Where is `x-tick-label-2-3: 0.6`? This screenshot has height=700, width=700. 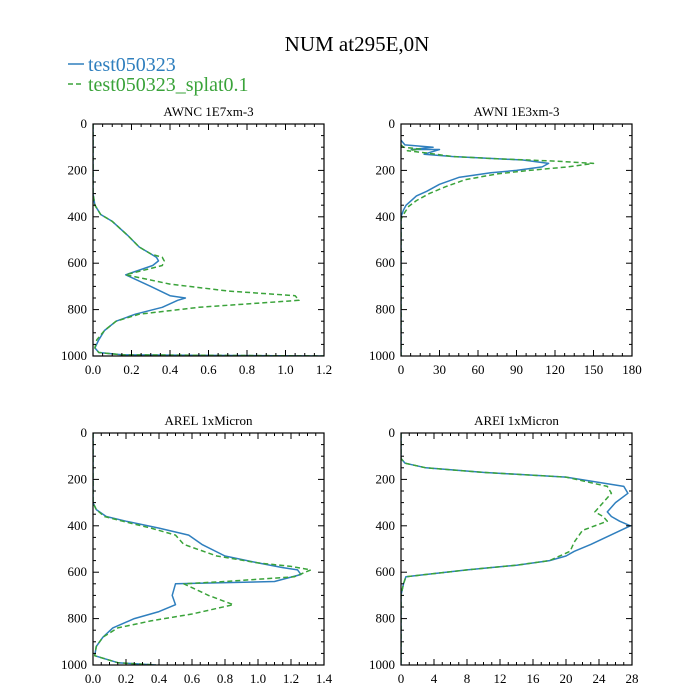 x-tick-label-2-3: 0.6 is located at coordinates (192, 678).